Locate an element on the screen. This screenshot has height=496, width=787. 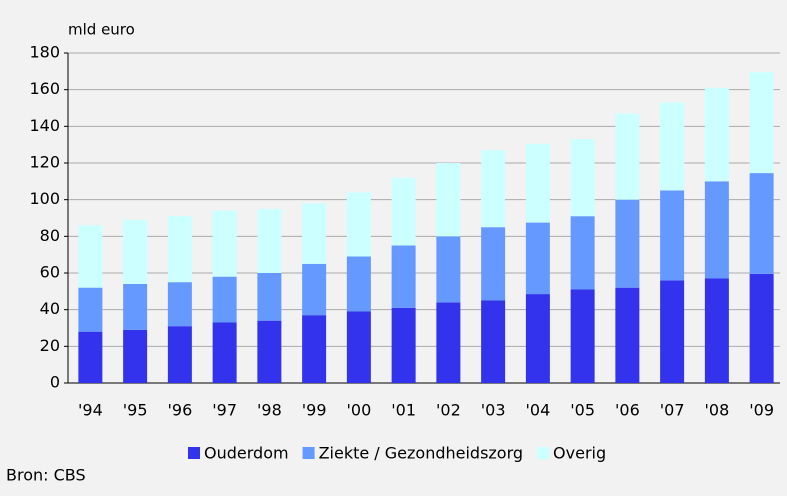
y-tick-label: 140 is located at coordinates (44, 125).